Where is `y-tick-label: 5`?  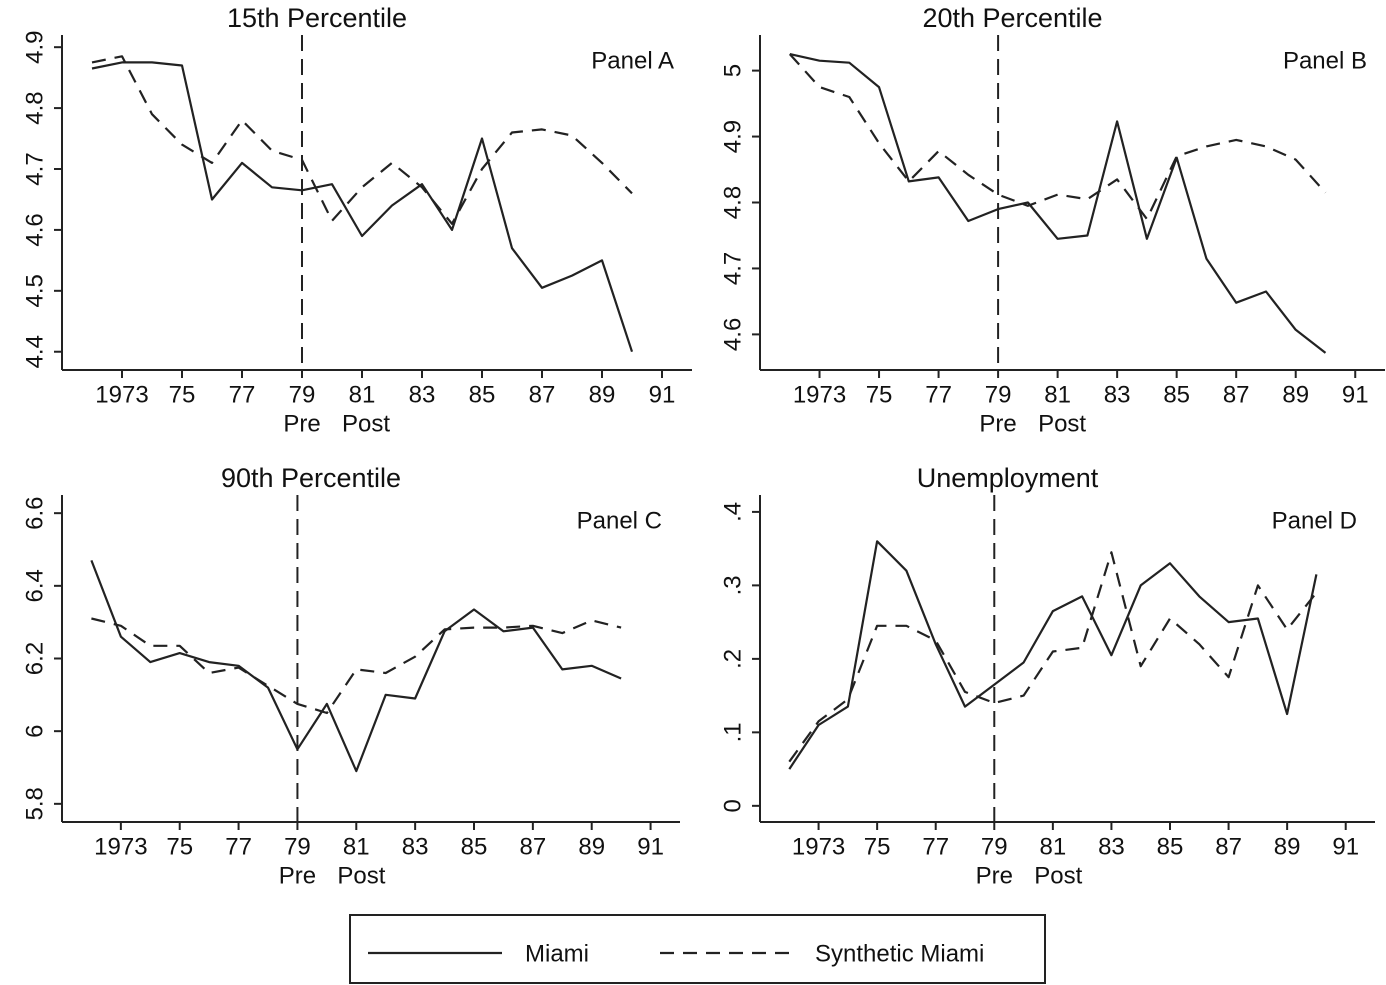 y-tick-label: 5 is located at coordinates (732, 70).